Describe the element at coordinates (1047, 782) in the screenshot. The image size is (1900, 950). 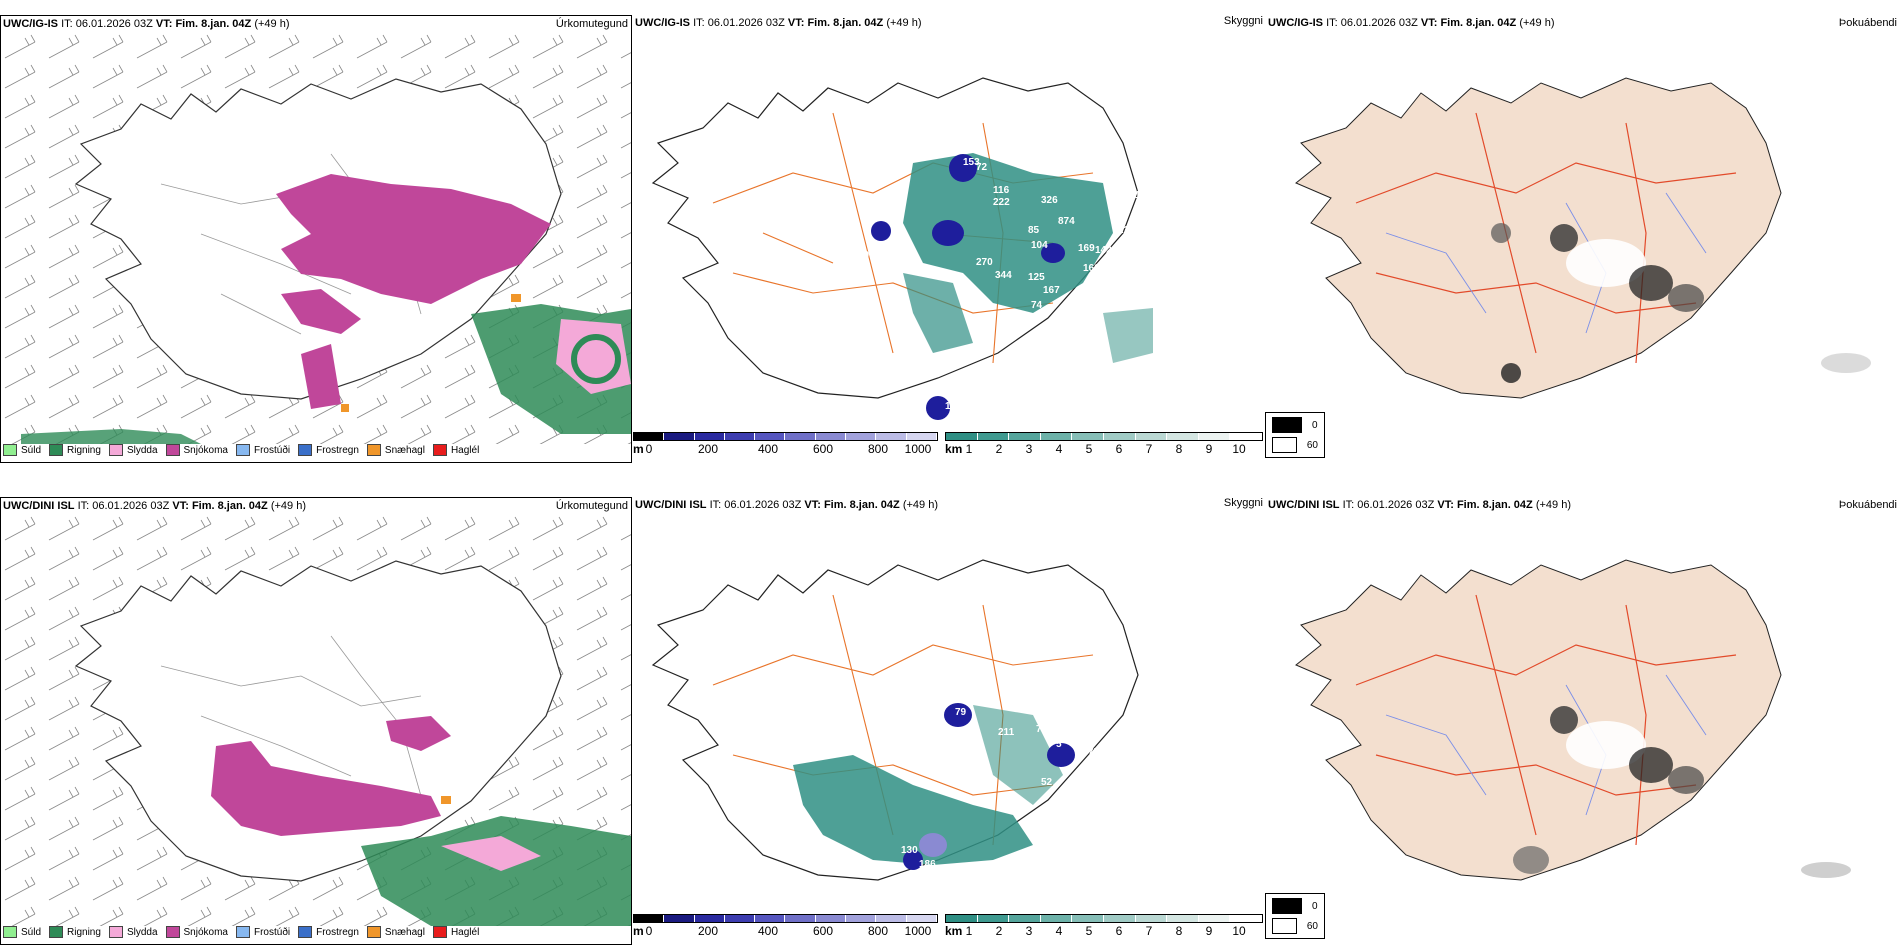
I see `cloud-base-label: 52` at that location.